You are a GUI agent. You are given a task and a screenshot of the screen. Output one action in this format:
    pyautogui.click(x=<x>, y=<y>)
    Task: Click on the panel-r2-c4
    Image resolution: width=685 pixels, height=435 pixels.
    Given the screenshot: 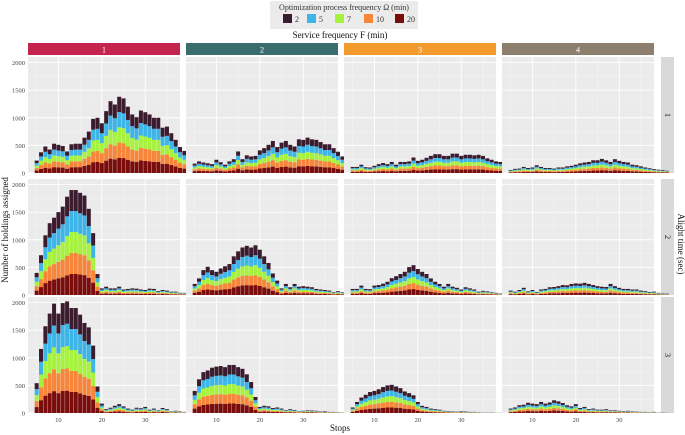 What is the action you would take?
    pyautogui.click(x=586, y=237)
    